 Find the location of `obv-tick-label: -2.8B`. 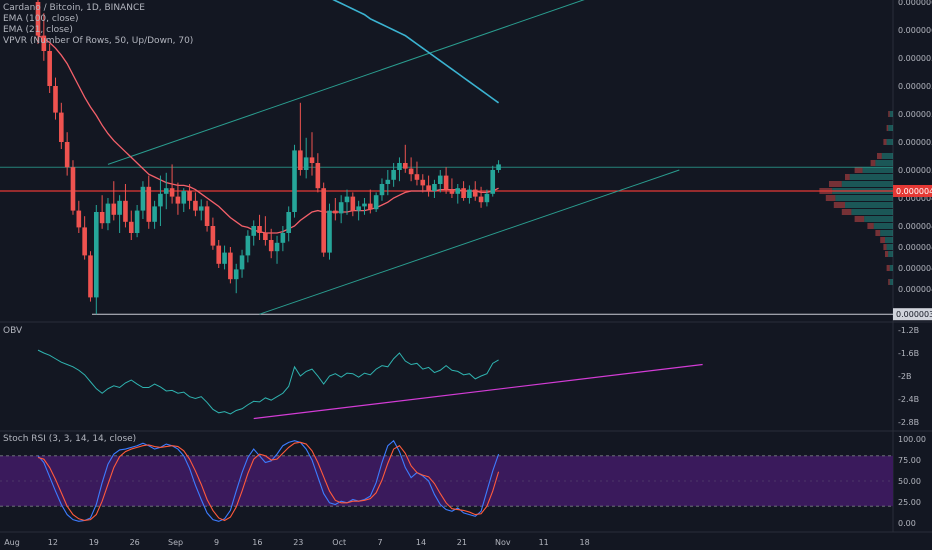

obv-tick-label: -2.8B is located at coordinates (908, 422).